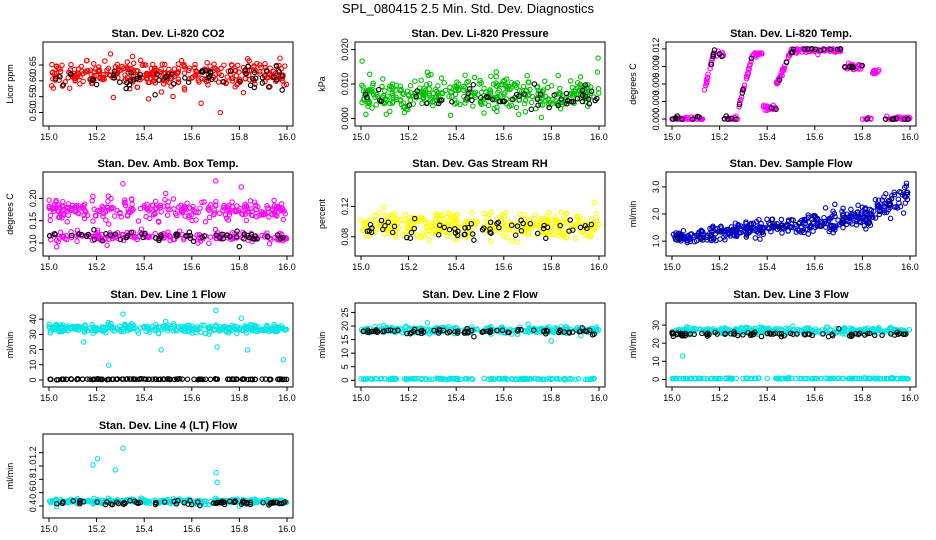 This screenshot has width=936, height=540. I want to click on panel-title: Stan. Dev. Line 4 (LT) Flow, so click(168, 426).